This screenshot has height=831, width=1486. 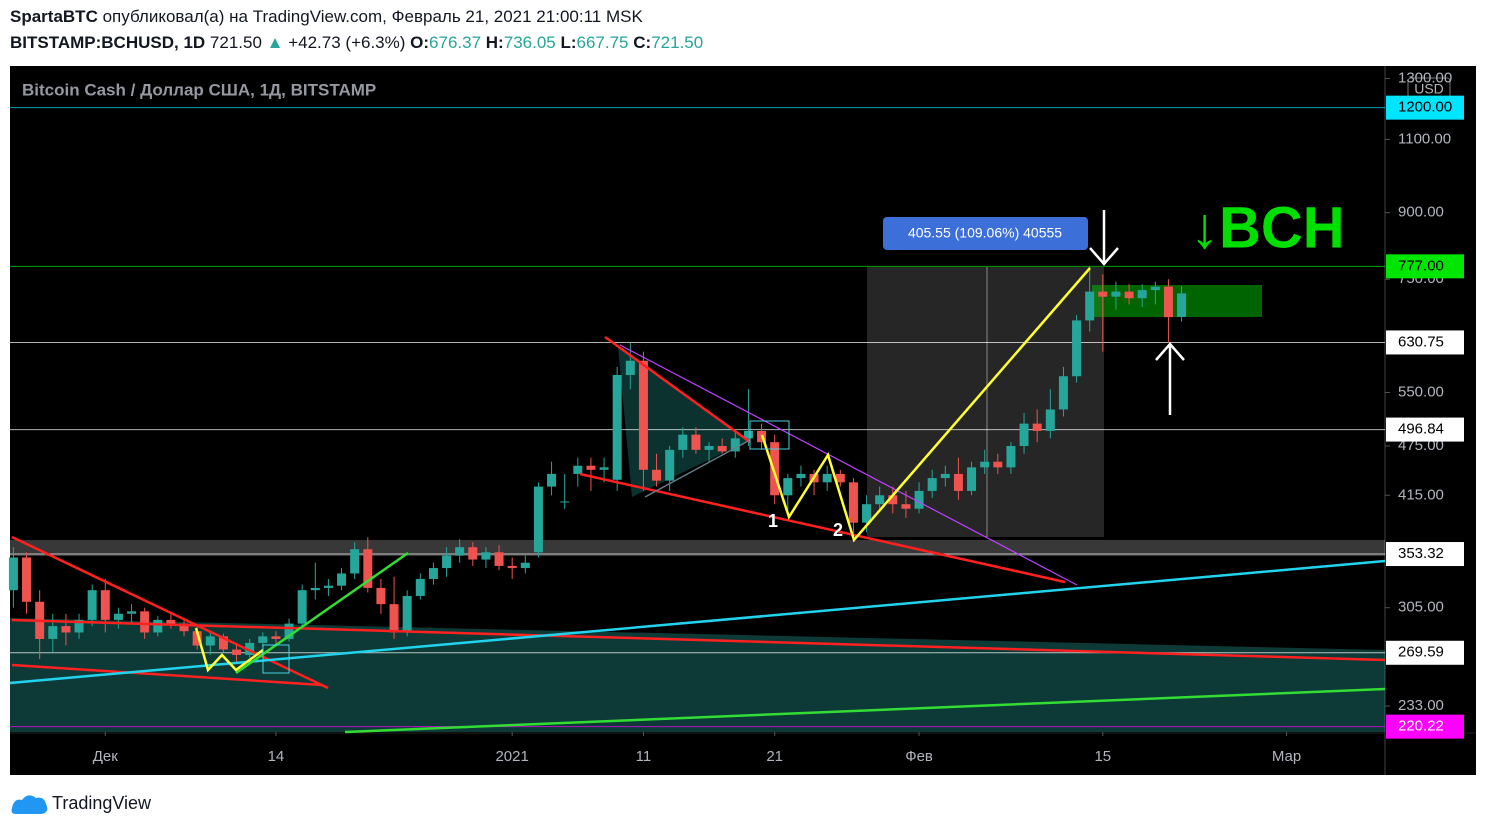 I want to click on c-value: 721.50, so click(x=677, y=42).